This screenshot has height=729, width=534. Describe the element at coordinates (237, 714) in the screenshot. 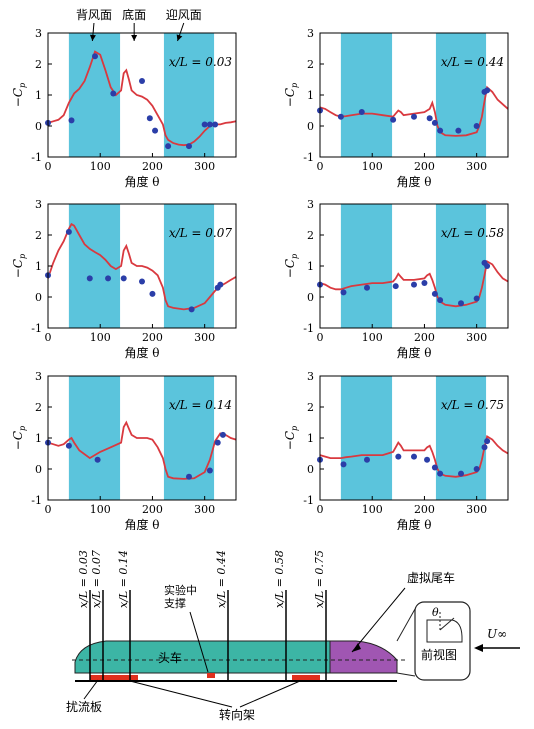

I see `bogie-label: 转向架` at that location.